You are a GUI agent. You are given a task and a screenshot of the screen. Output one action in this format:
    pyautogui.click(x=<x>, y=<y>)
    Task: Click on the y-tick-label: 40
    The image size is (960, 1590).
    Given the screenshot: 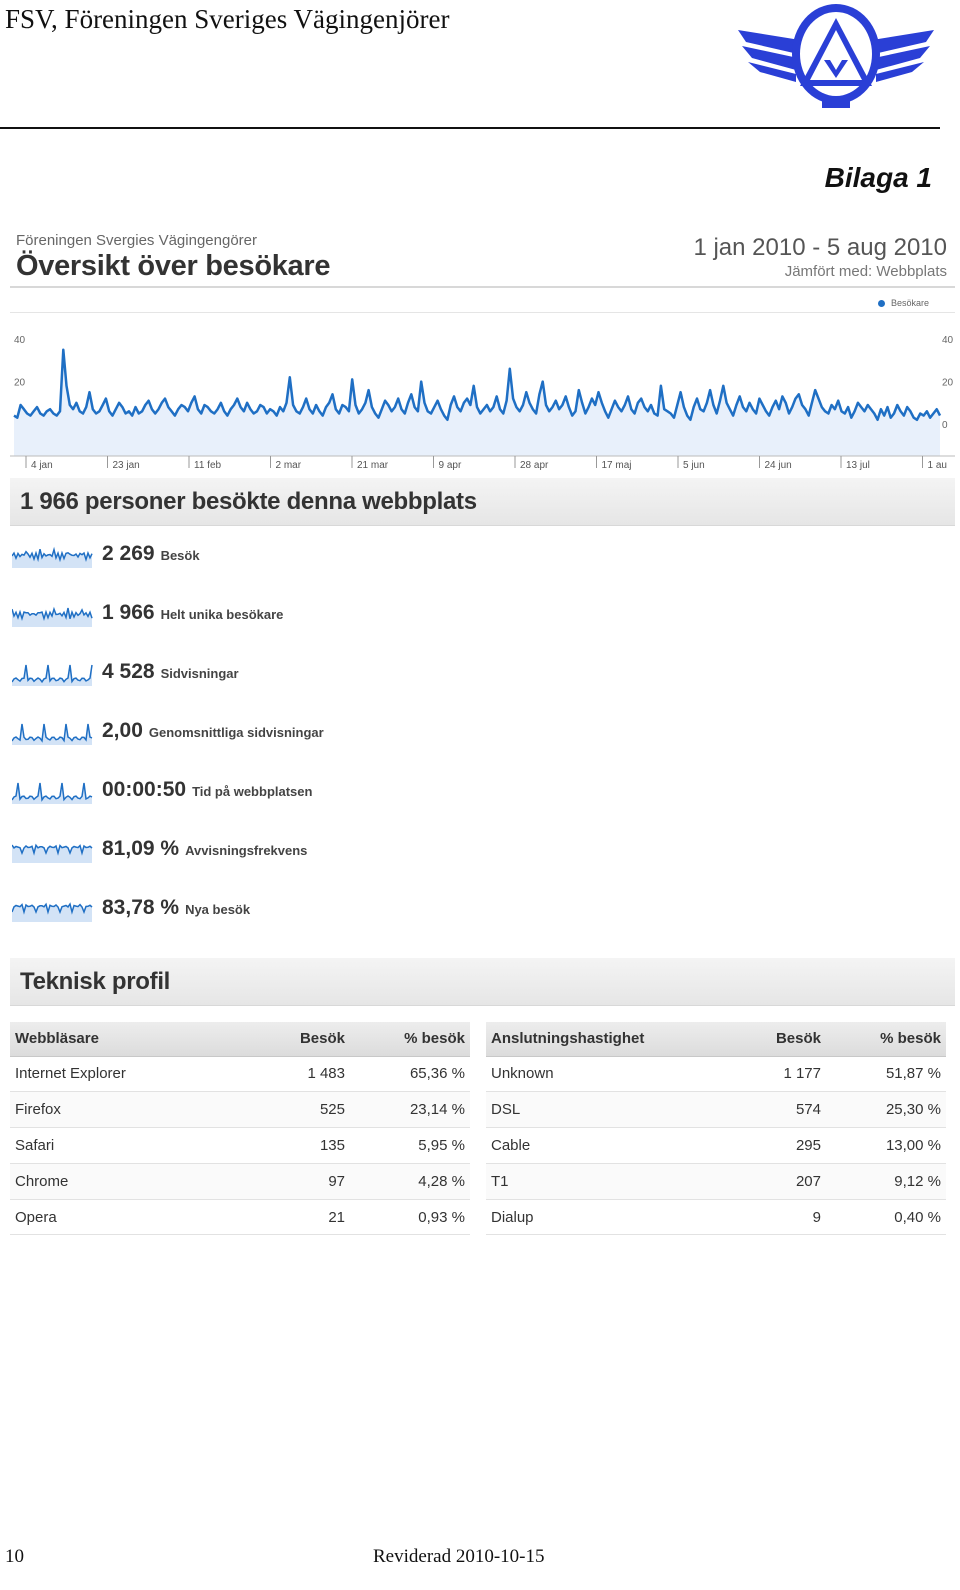 What is the action you would take?
    pyautogui.click(x=20, y=340)
    